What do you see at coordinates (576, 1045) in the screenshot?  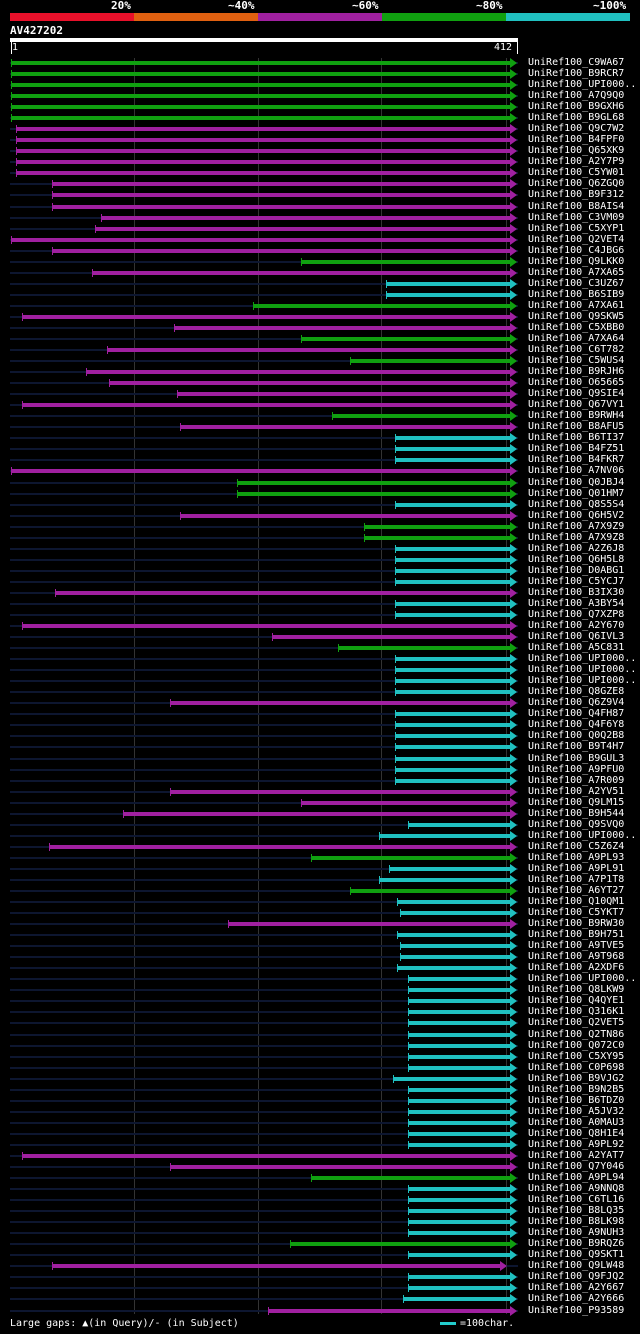 I see `hit-label: UniRef100_Q072C0` at bounding box center [576, 1045].